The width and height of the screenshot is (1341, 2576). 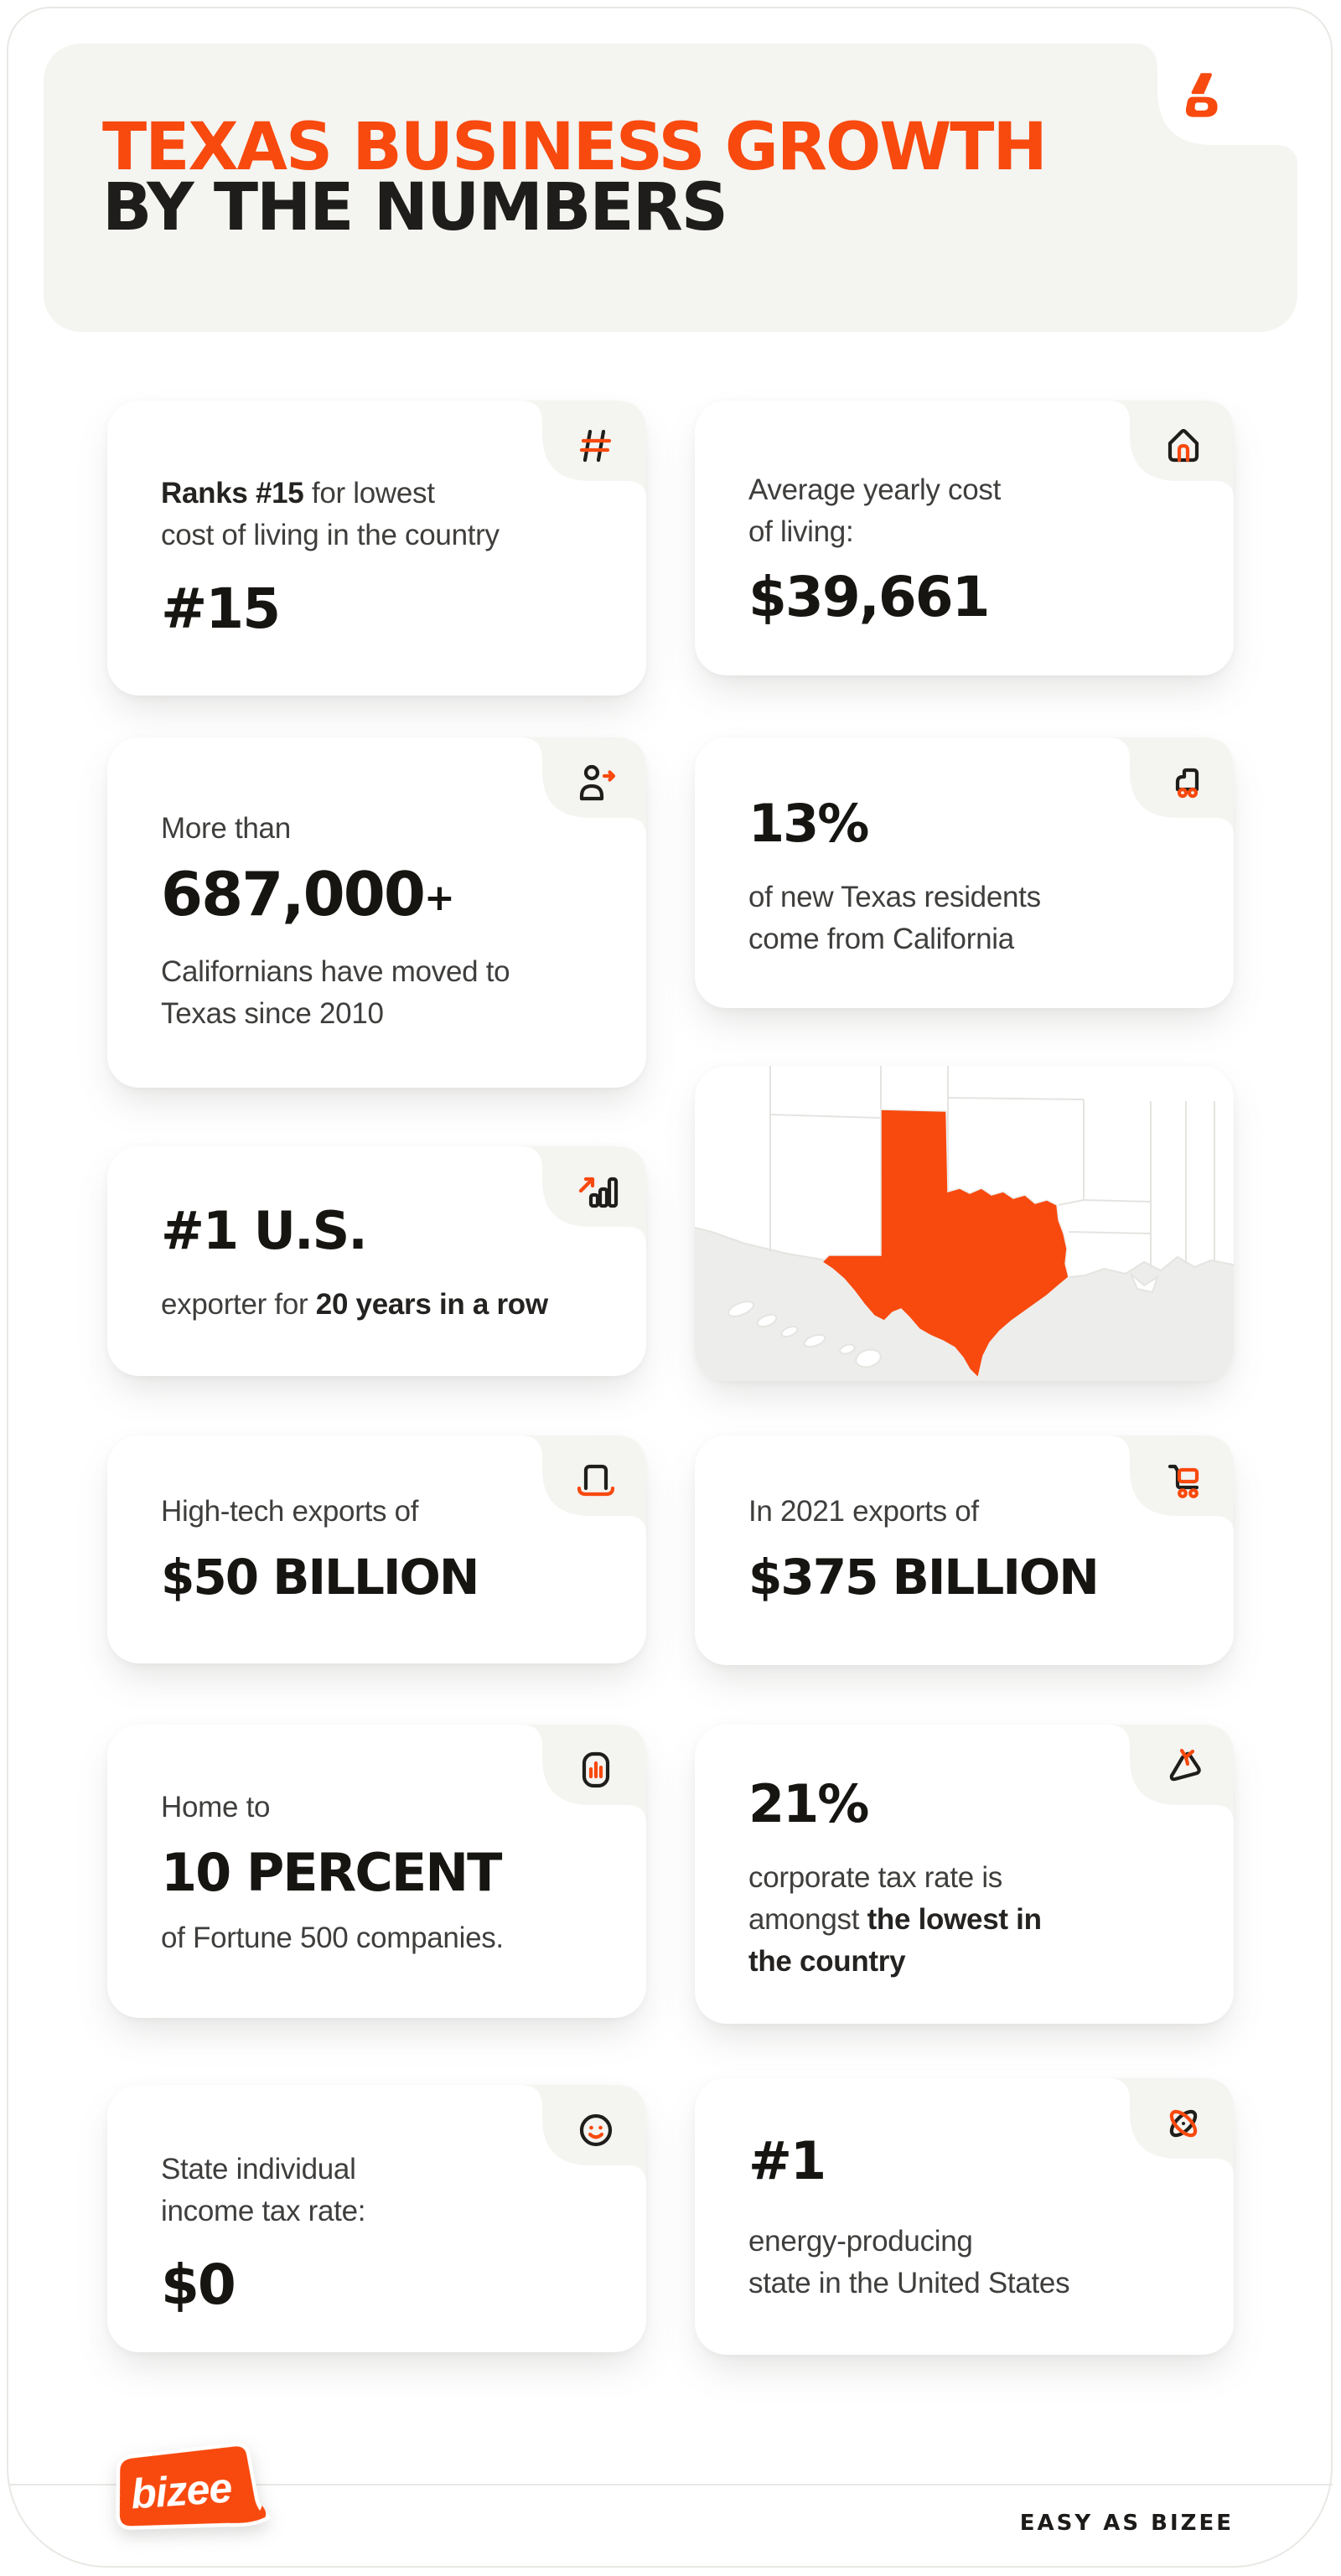 I want to click on title-line-1: TEXAS BUSINESS GROWTH, so click(x=575, y=147).